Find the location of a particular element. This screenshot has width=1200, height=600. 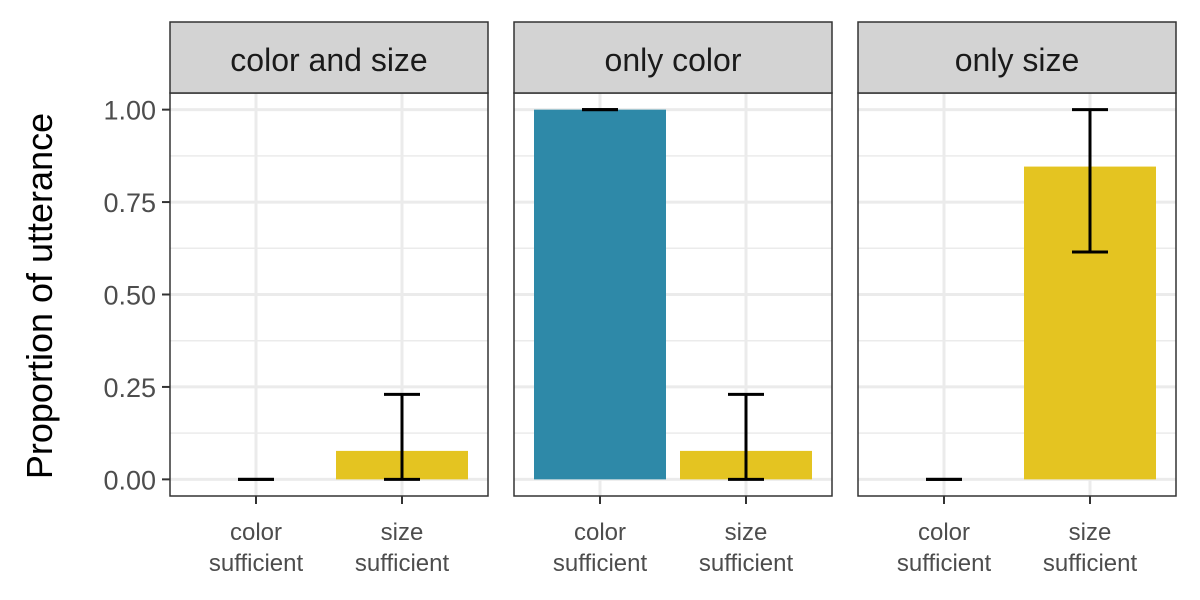

facet-strip-label: only size is located at coordinates (1017, 60).